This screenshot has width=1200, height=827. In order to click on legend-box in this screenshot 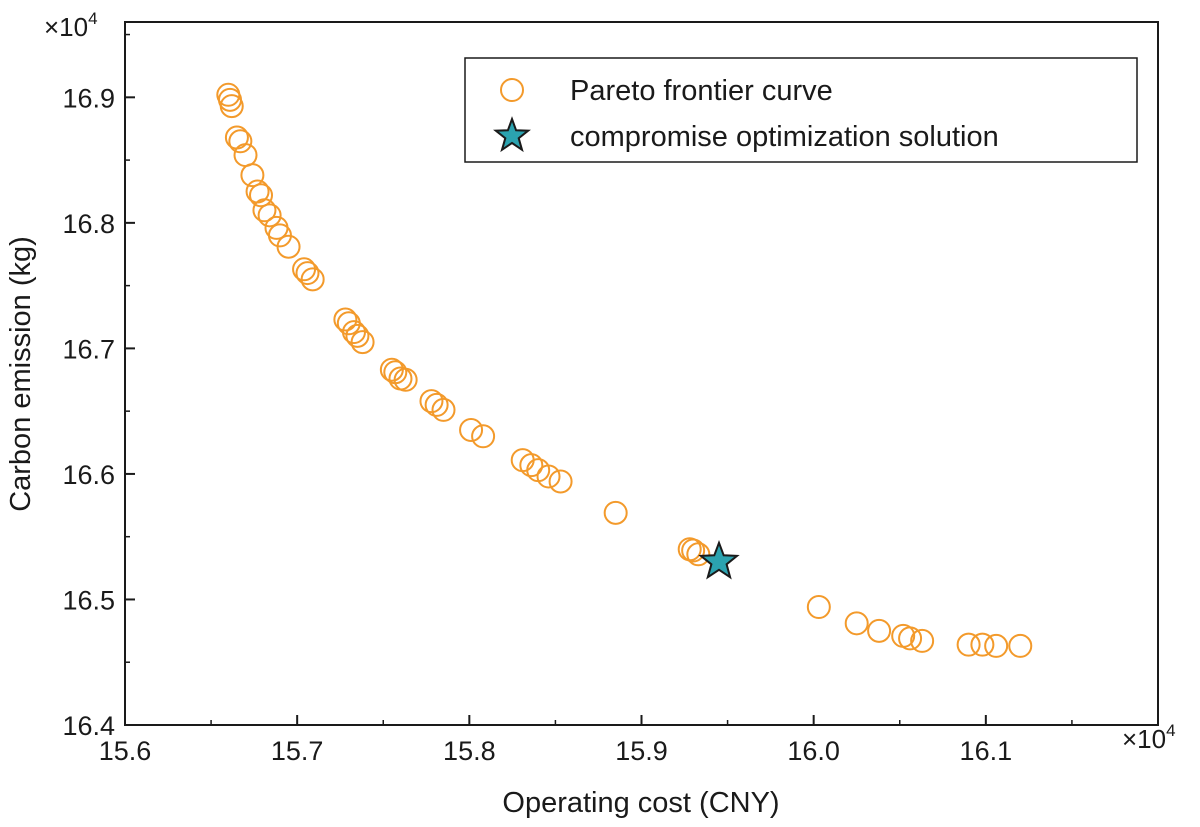, I will do `click(801, 110)`.